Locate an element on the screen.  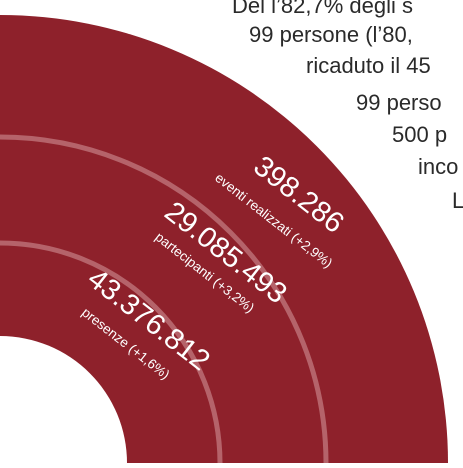
body-text-line: ricaduto il 45 is located at coordinates (368, 65).